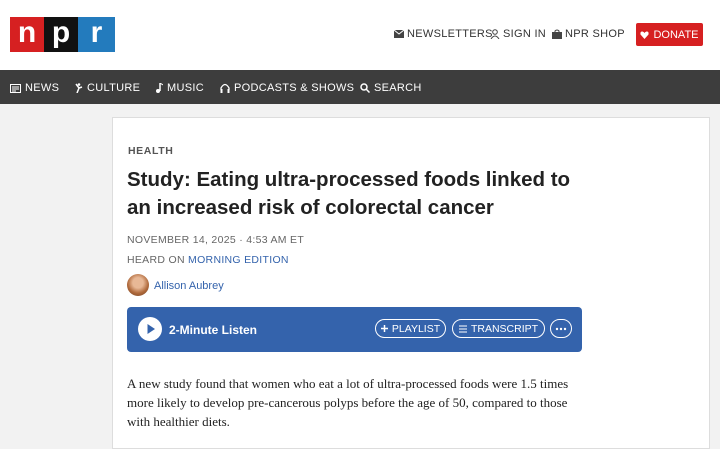 This screenshot has width=720, height=449. I want to click on play-icon, so click(151, 329).